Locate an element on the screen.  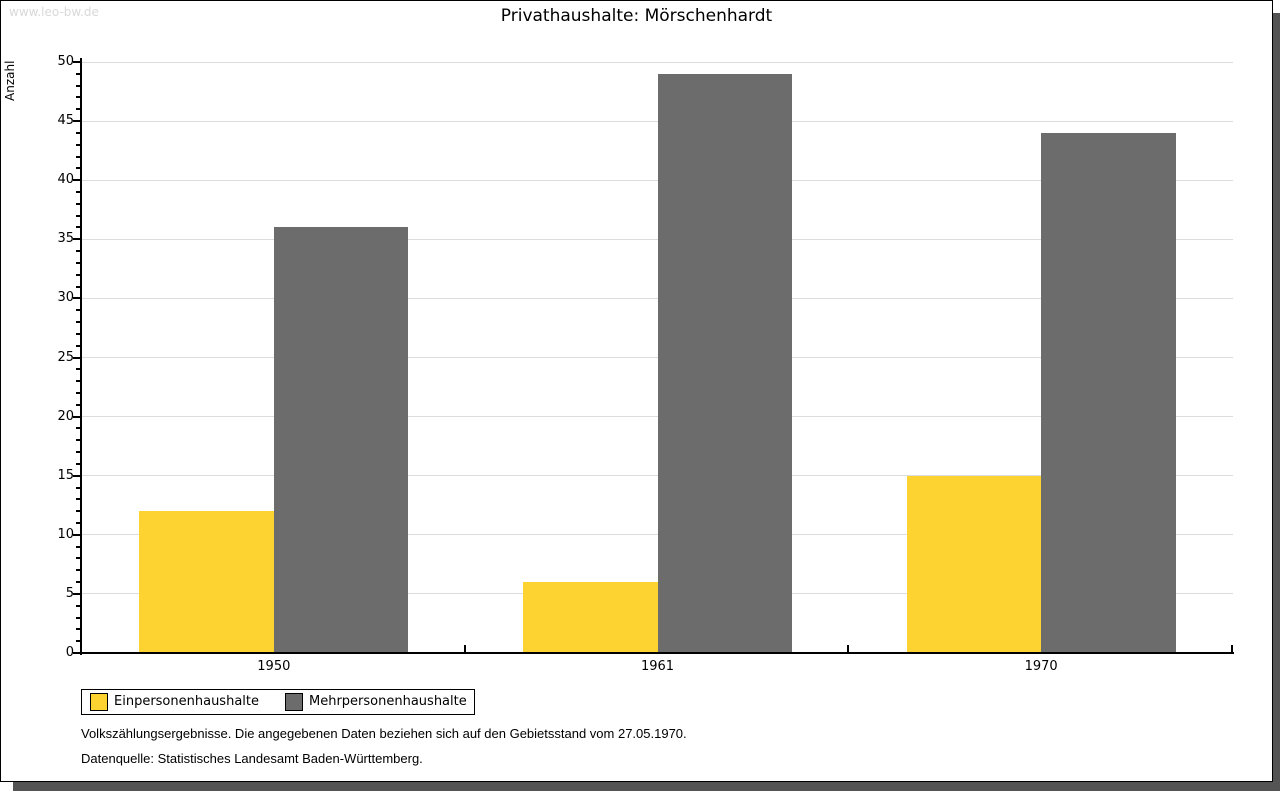
y-axis-tick-label: 35 is located at coordinates (65, 239).